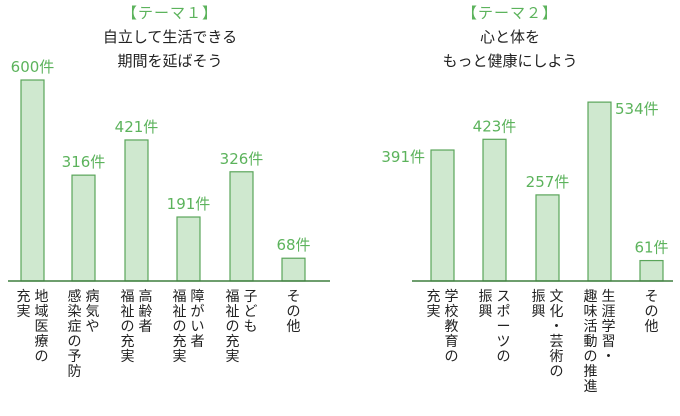 This screenshot has height=416, width=680. I want to click on category-label-char: 生, so click(609, 297).